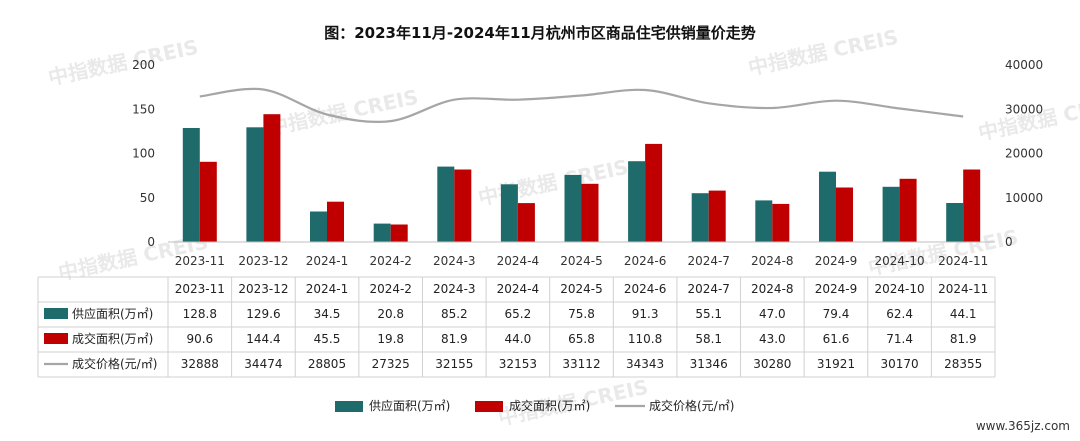  Describe the element at coordinates (200, 289) in the screenshot. I see `table-header-cell: 2023-11` at that location.